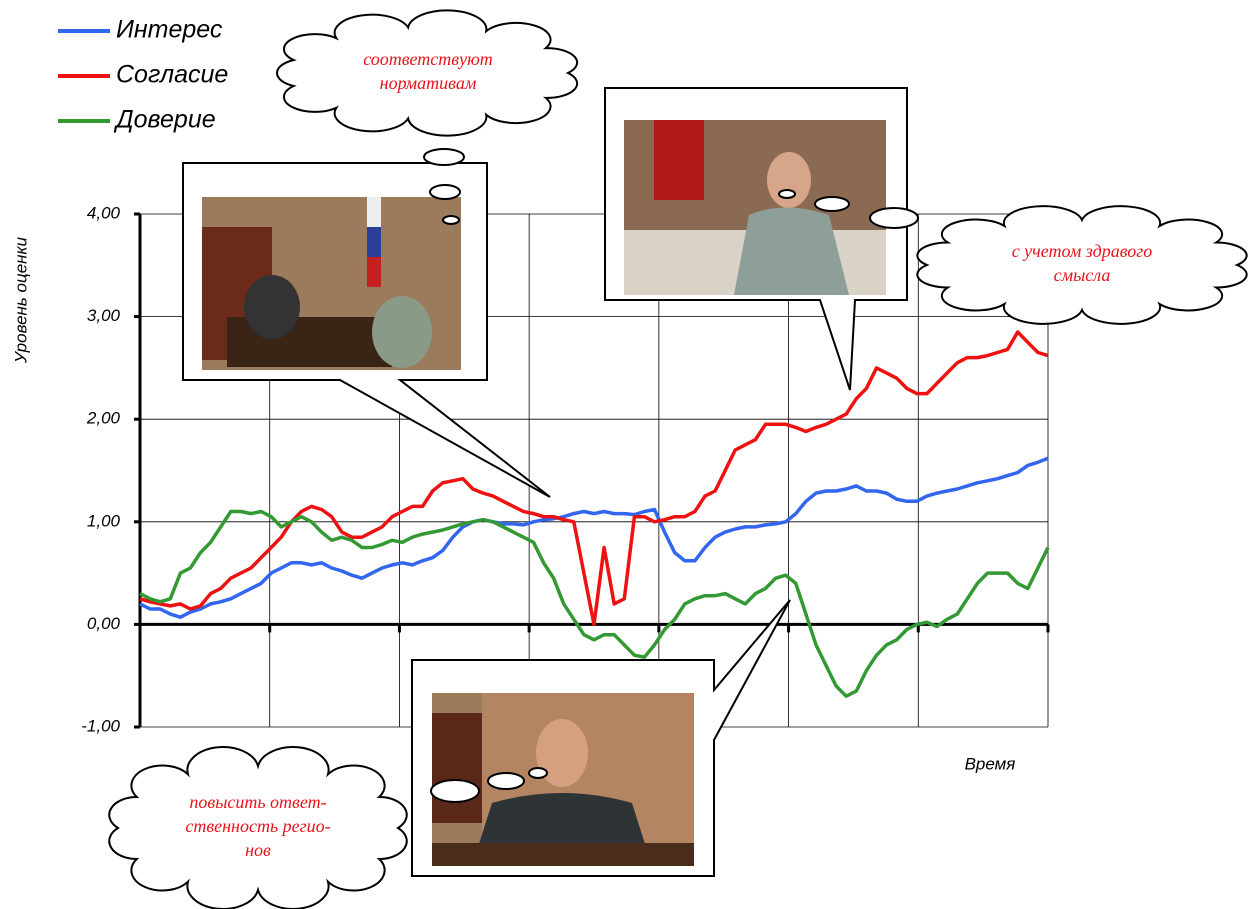 The height and width of the screenshot is (909, 1249). I want to click on y-tick-label: 3,00, so click(104, 315).